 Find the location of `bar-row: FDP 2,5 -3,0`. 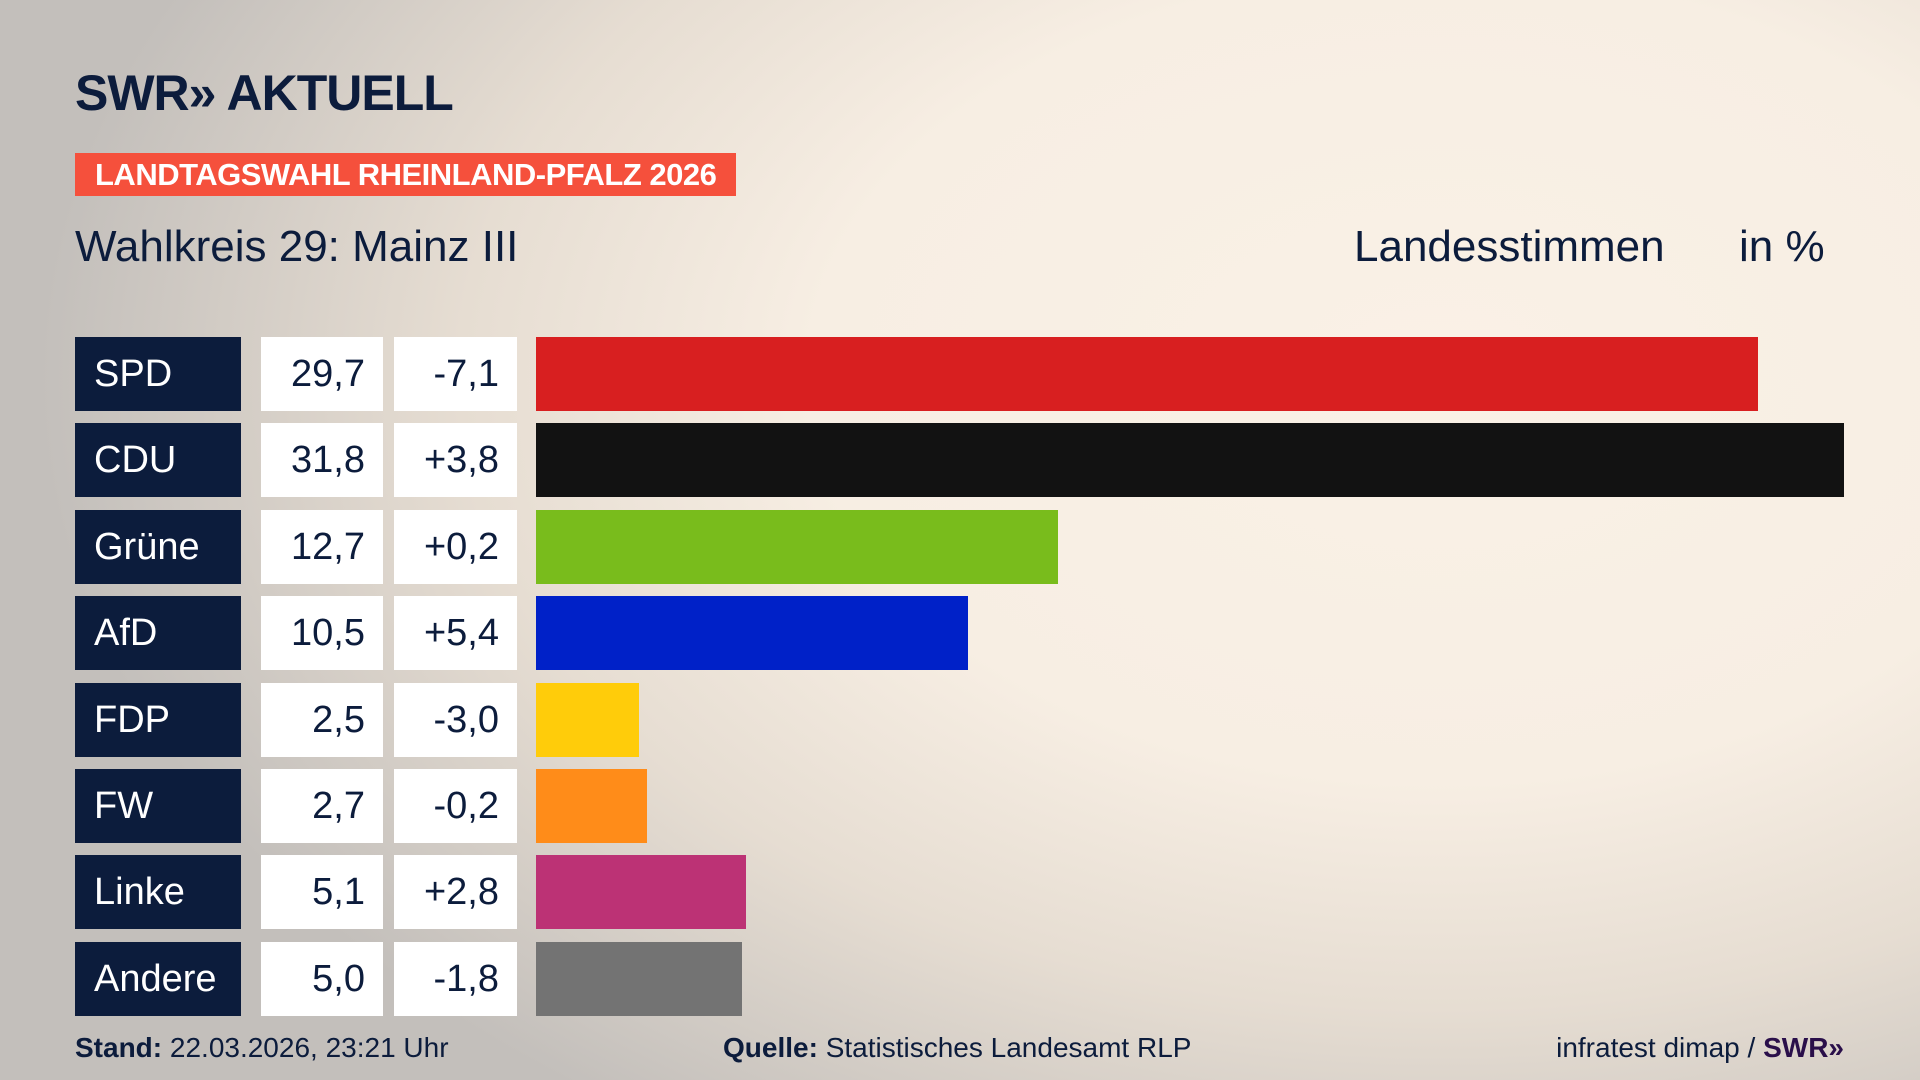

bar-row: FDP 2,5 -3,0 is located at coordinates (960, 719).